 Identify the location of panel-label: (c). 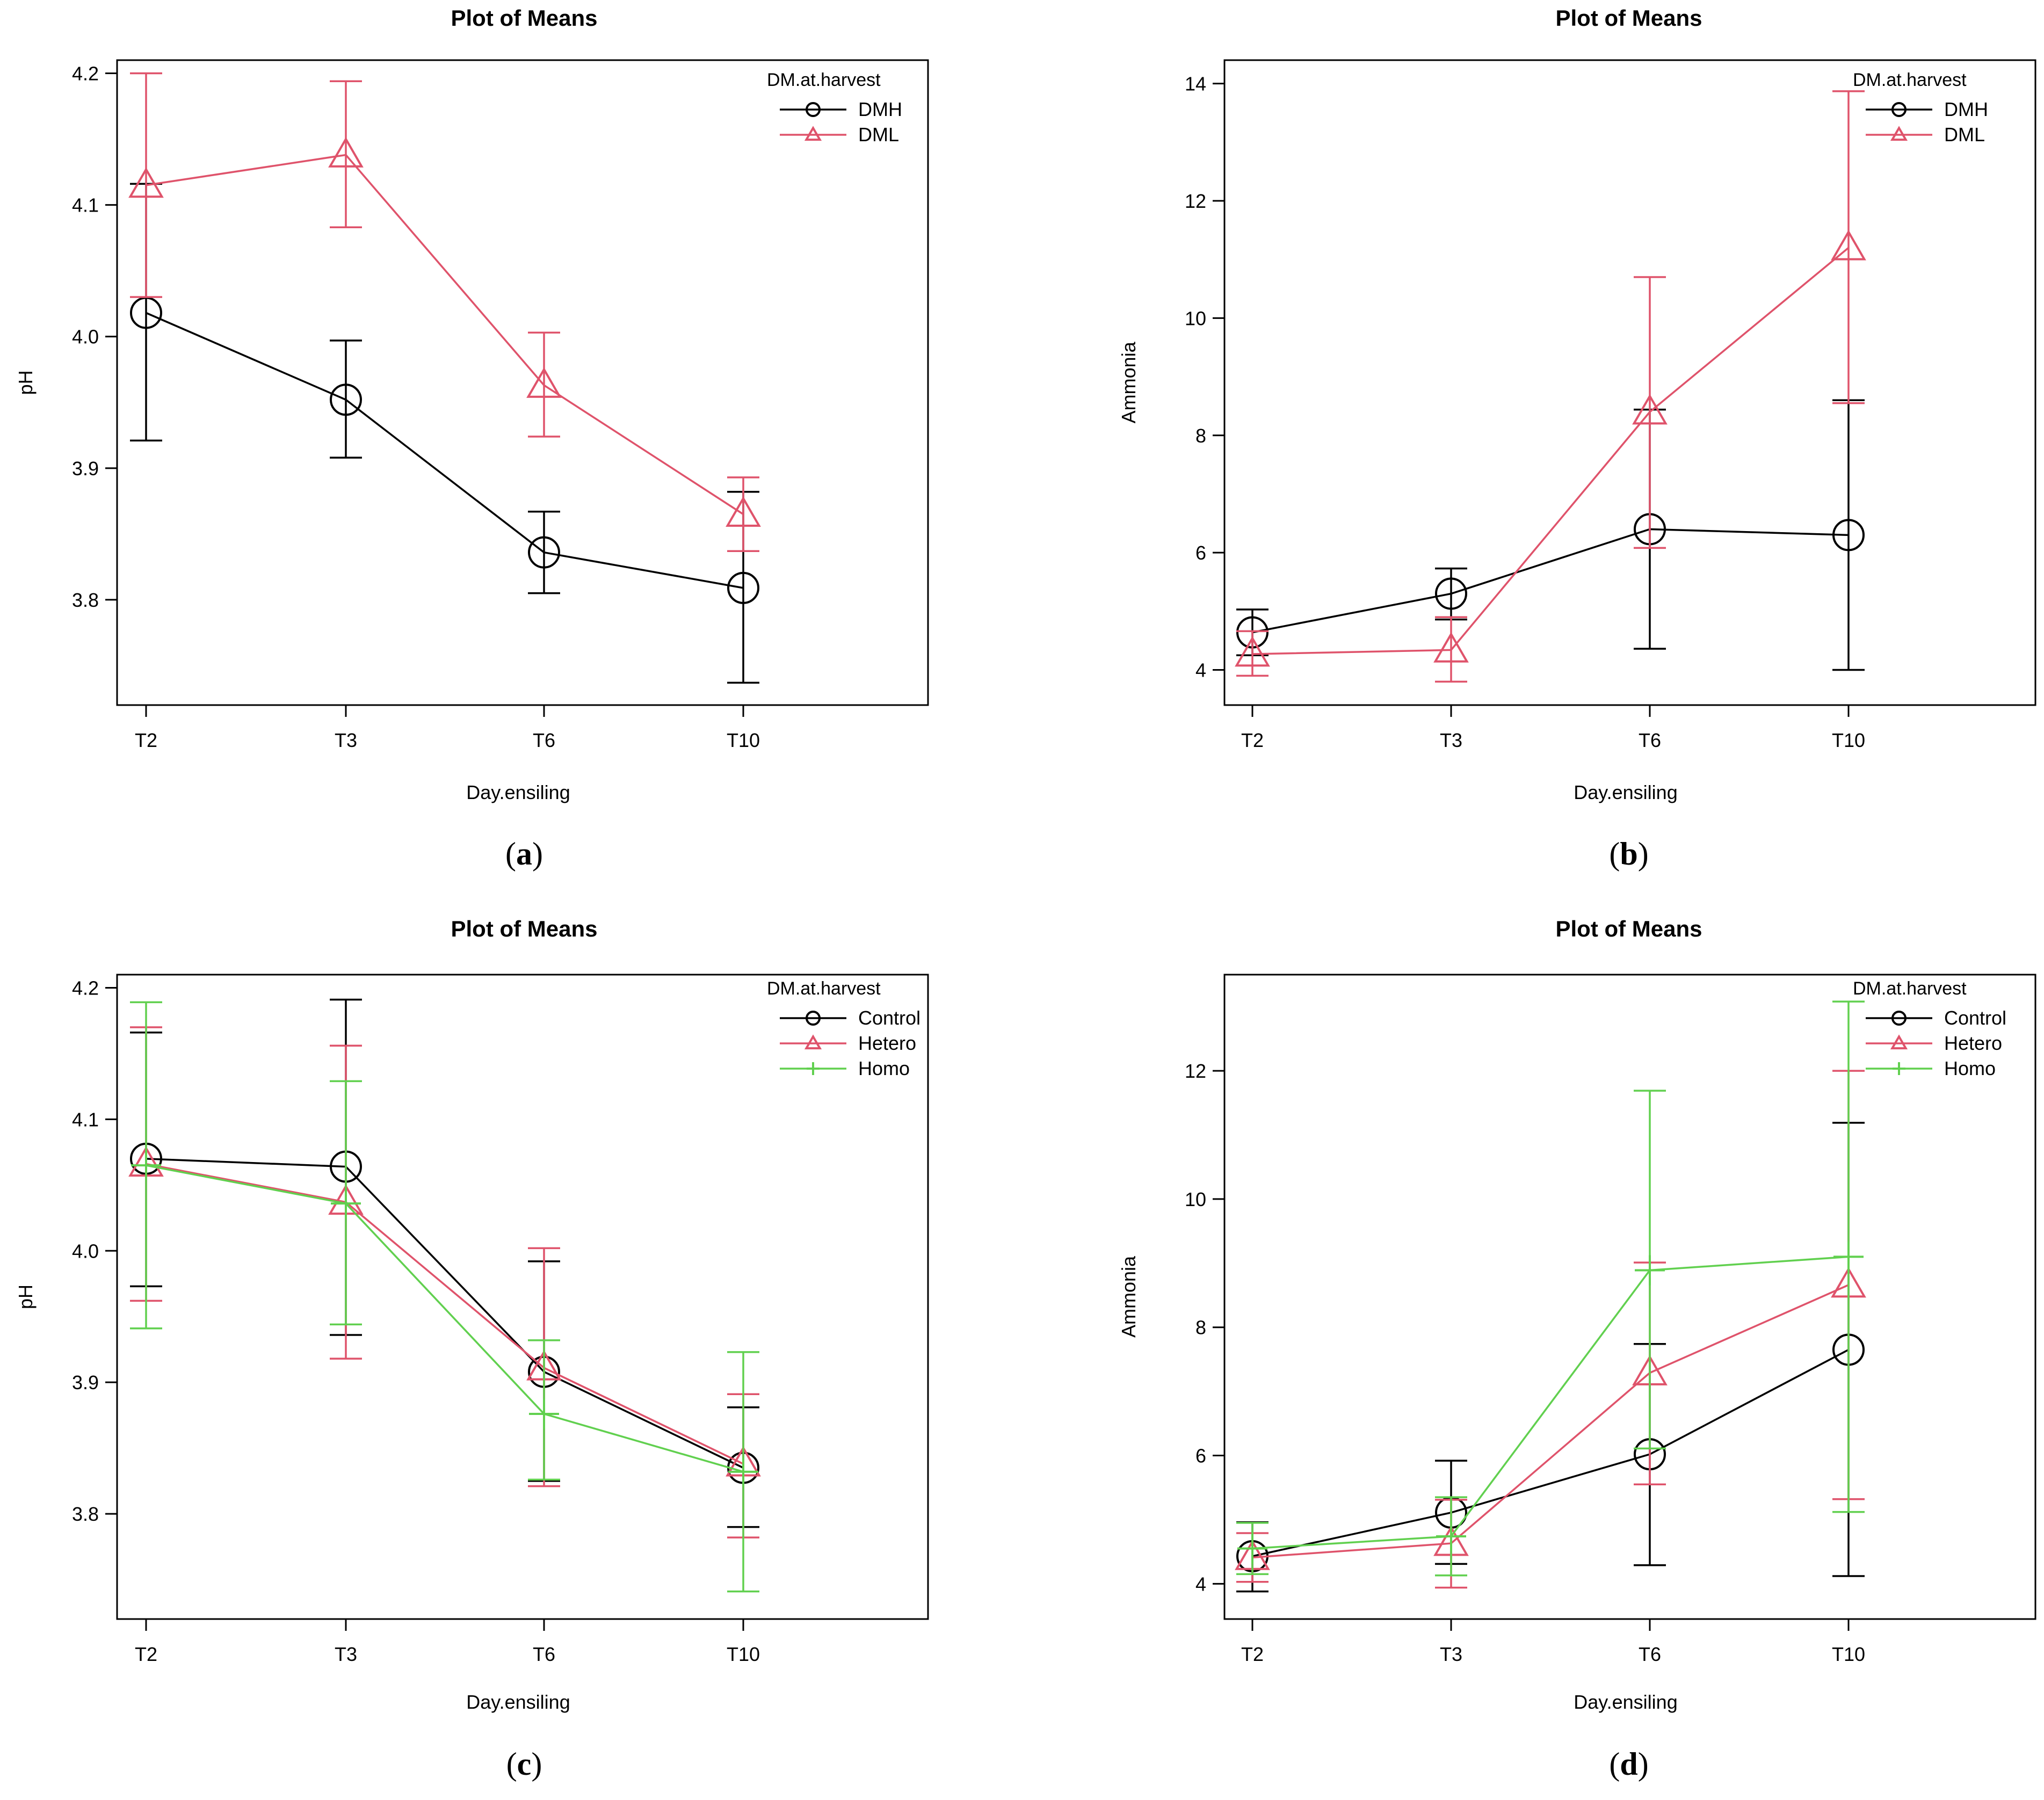
(524, 1764).